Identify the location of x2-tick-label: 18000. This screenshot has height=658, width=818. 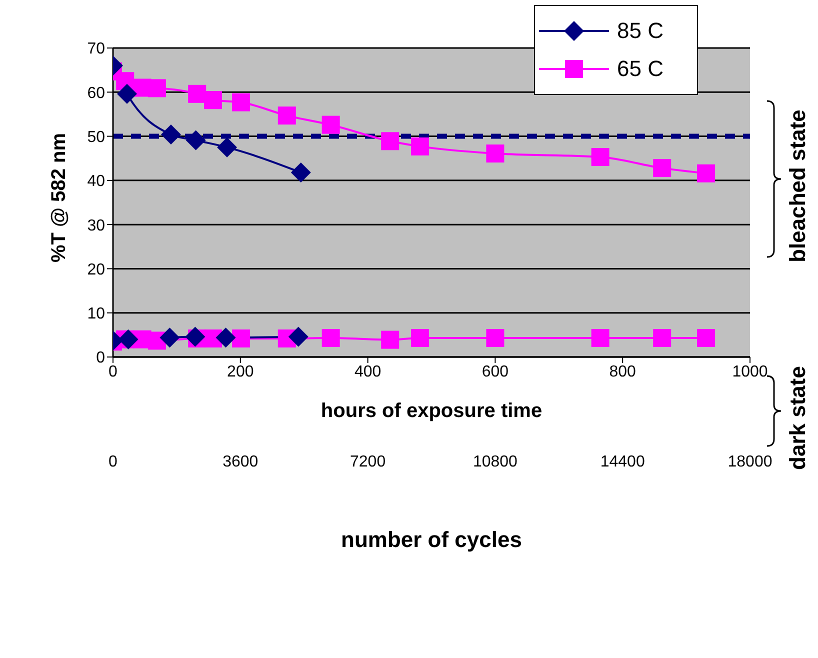
(750, 461).